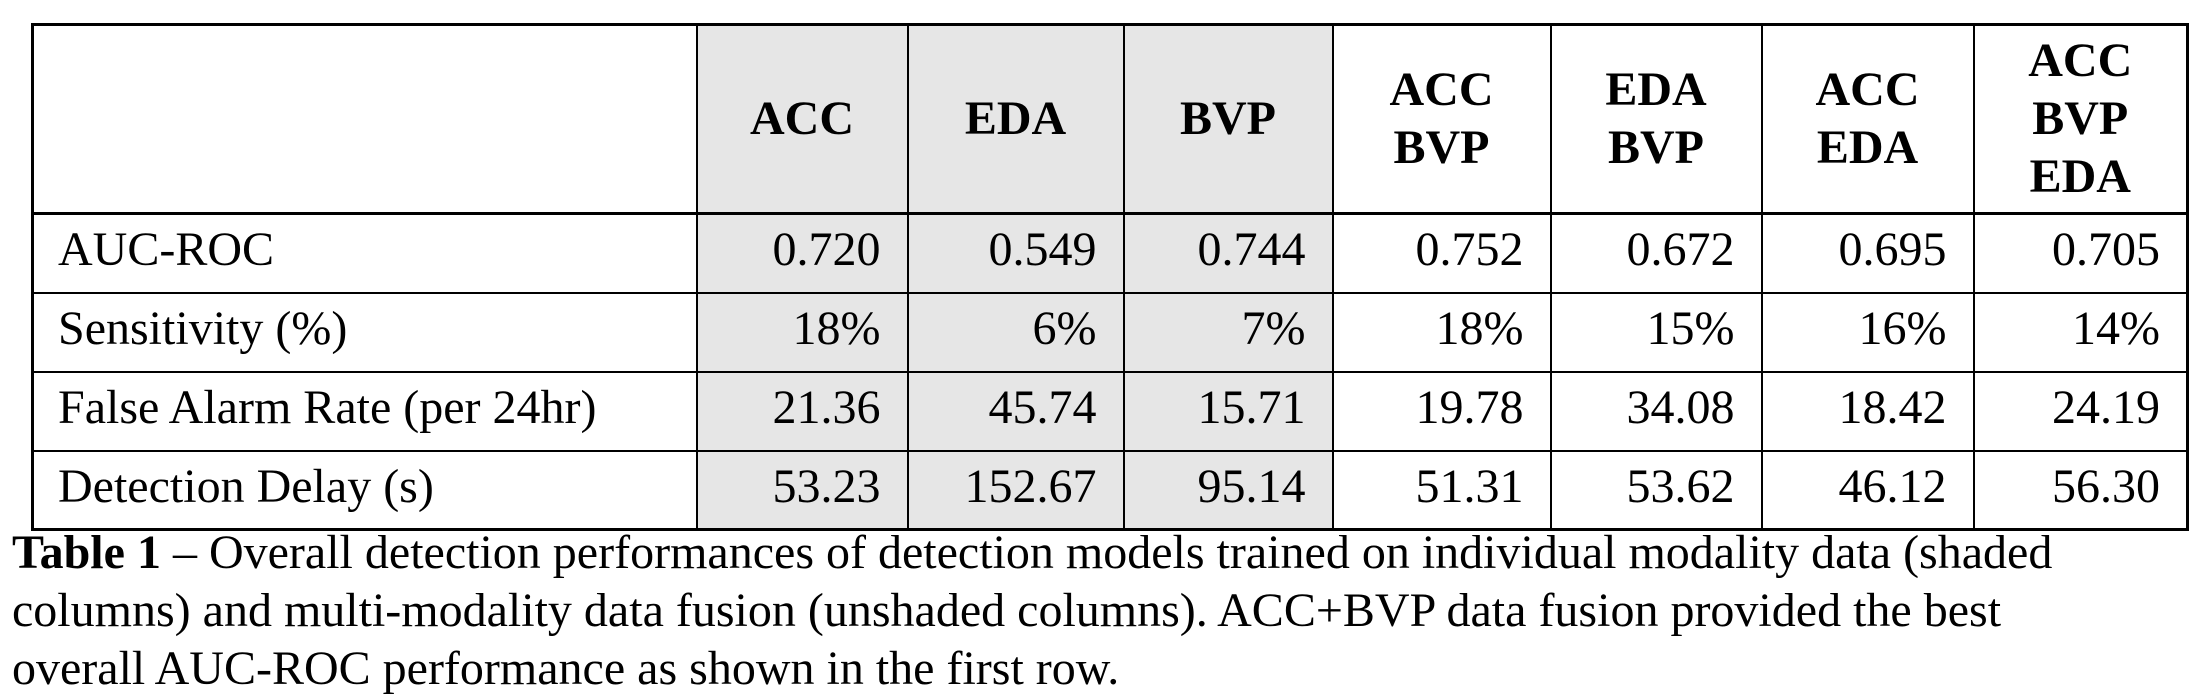 The height and width of the screenshot is (700, 2208). Describe the element at coordinates (1441, 253) in the screenshot. I see `data-cell: 0.752` at that location.